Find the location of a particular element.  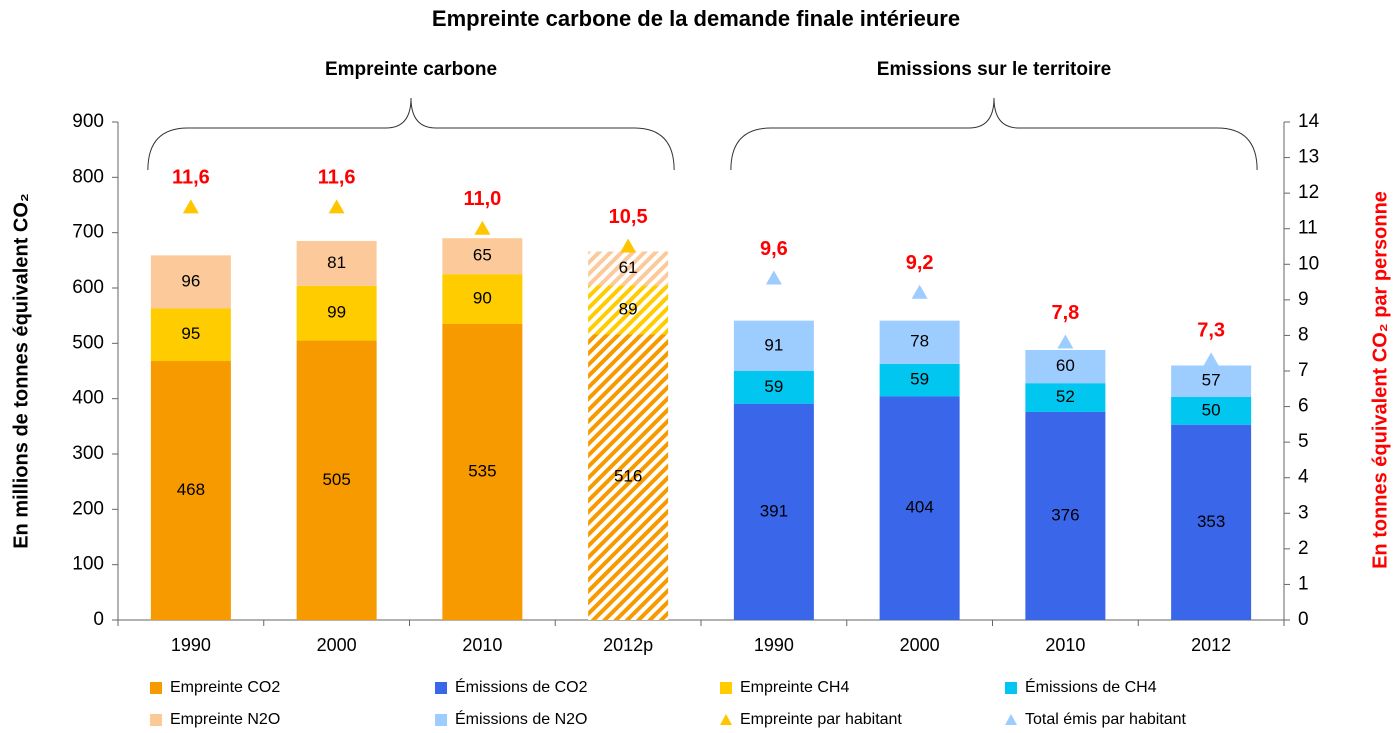

data-label: 7,3 is located at coordinates (1211, 331).